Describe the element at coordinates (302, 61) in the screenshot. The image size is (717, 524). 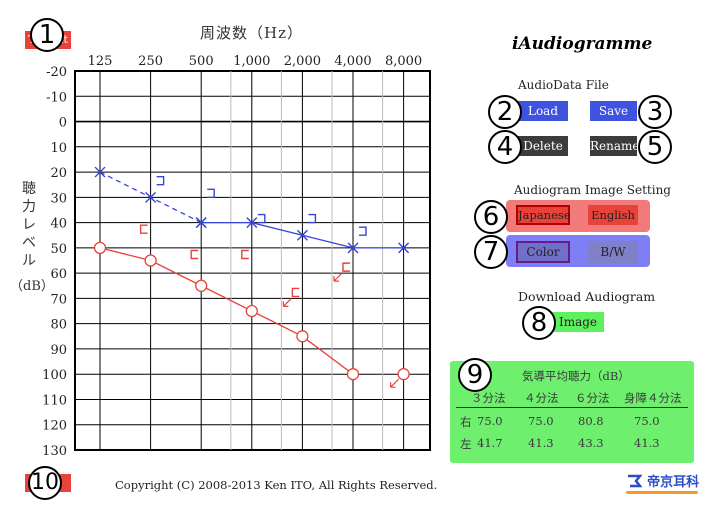
I see `x-tick-label: 2,000` at that location.